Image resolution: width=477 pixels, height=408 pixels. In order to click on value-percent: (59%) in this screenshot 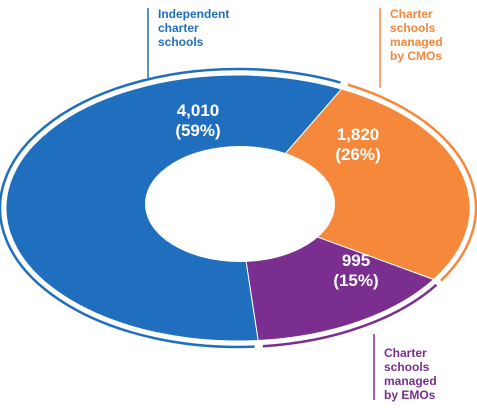, I will do `click(197, 130)`.